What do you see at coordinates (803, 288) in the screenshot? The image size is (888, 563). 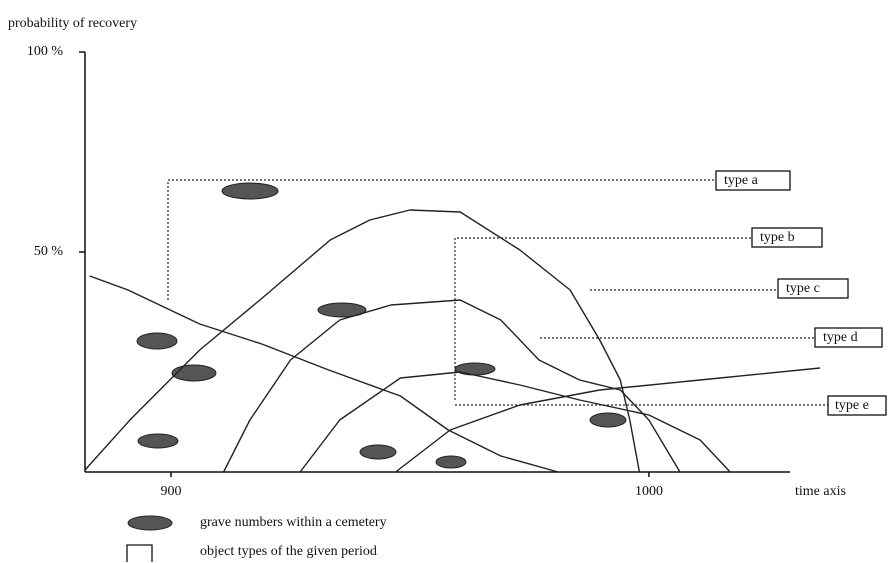 I see `series-label: type c` at bounding box center [803, 288].